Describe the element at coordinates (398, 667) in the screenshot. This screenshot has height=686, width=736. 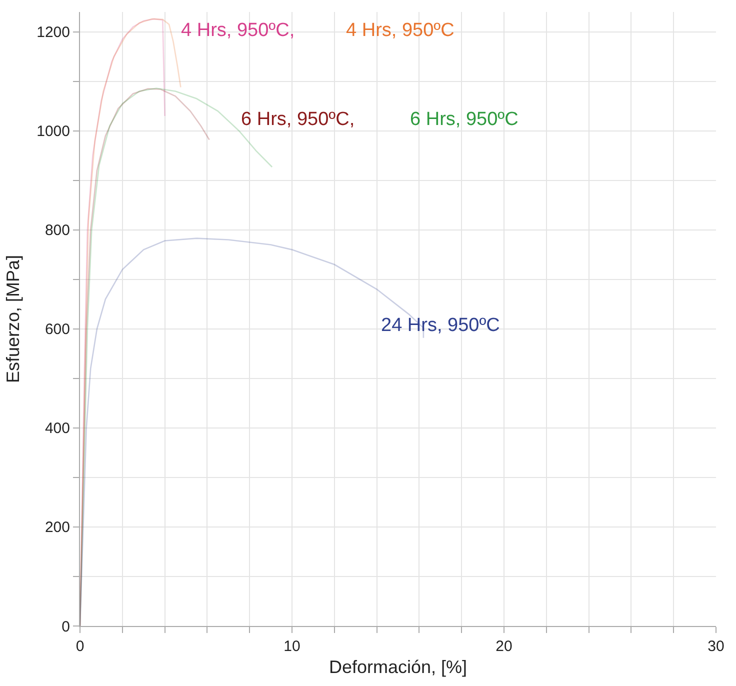
I see `x-axis-title: Deformación, [%]` at that location.